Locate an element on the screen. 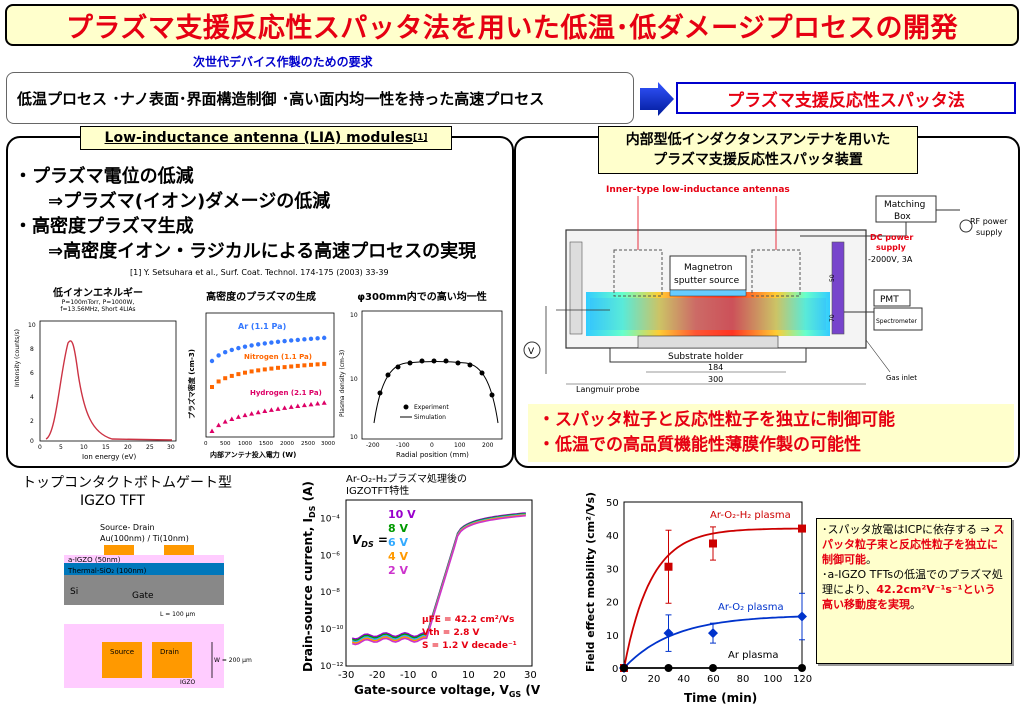  sio2-layer-label: Thermal-SiO₂ (100nm) is located at coordinates (107, 571).